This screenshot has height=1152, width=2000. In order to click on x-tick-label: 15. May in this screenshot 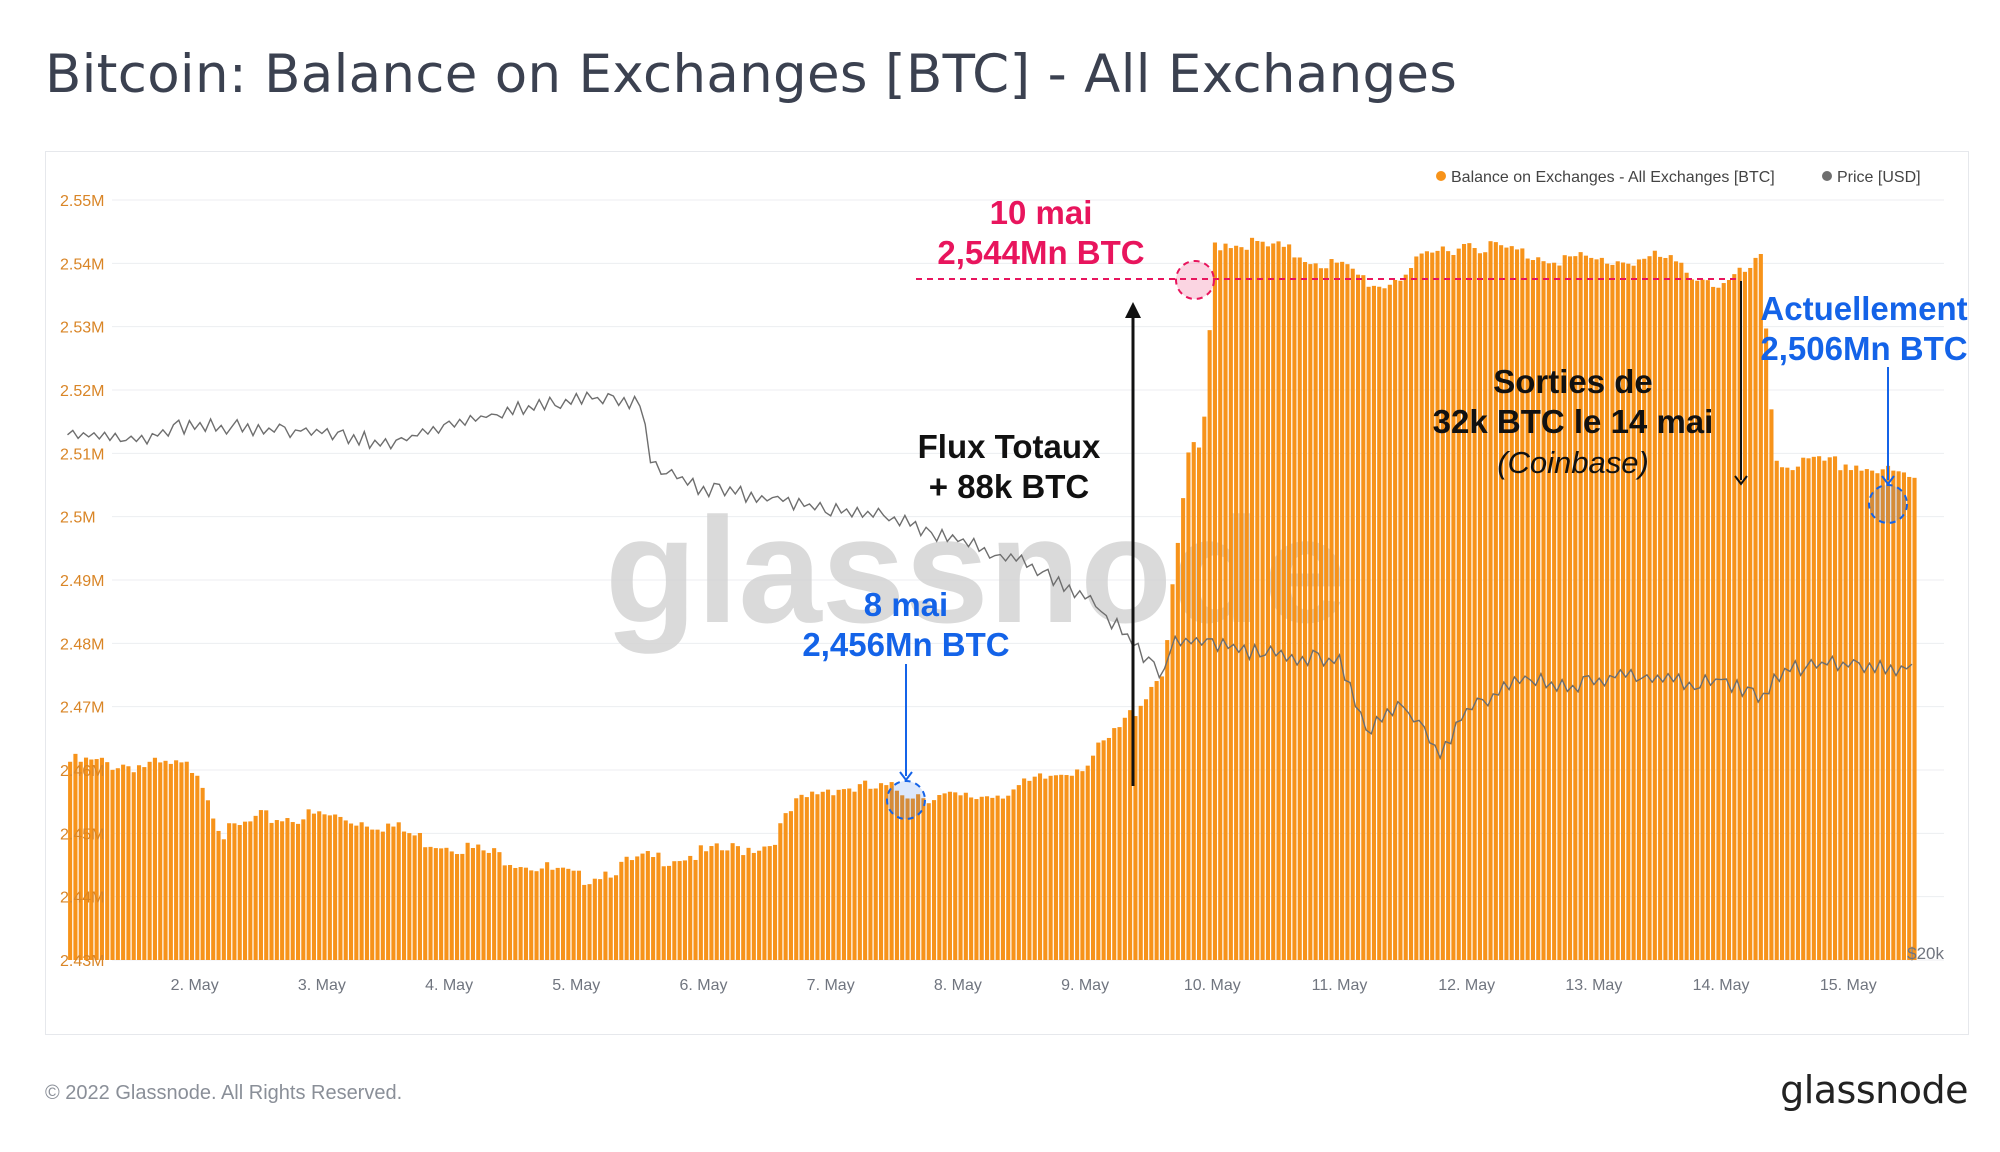, I will do `click(1848, 985)`.